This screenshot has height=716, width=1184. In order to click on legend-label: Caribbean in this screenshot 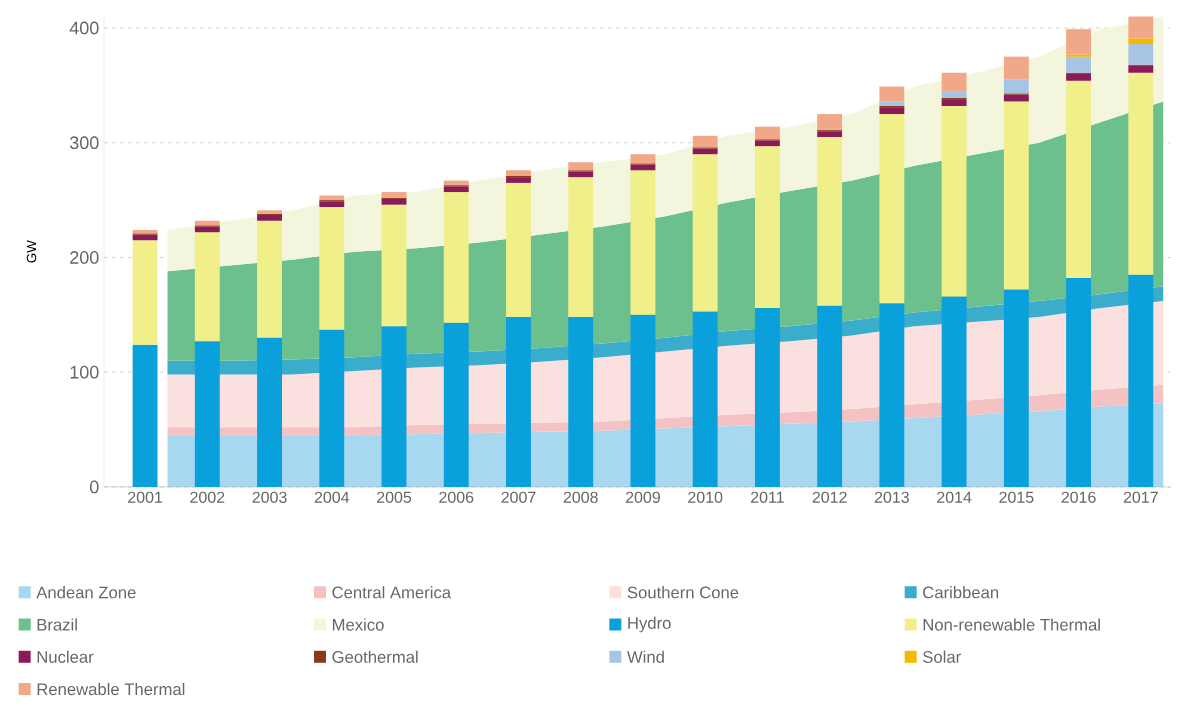, I will do `click(961, 592)`.